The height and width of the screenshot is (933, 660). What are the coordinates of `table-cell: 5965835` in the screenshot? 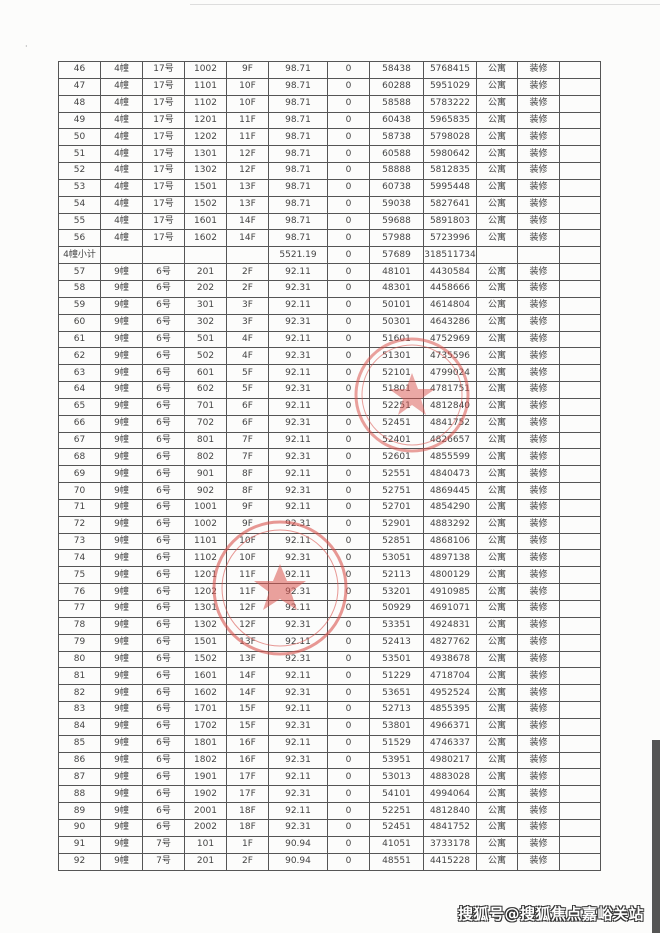 It's located at (450, 120).